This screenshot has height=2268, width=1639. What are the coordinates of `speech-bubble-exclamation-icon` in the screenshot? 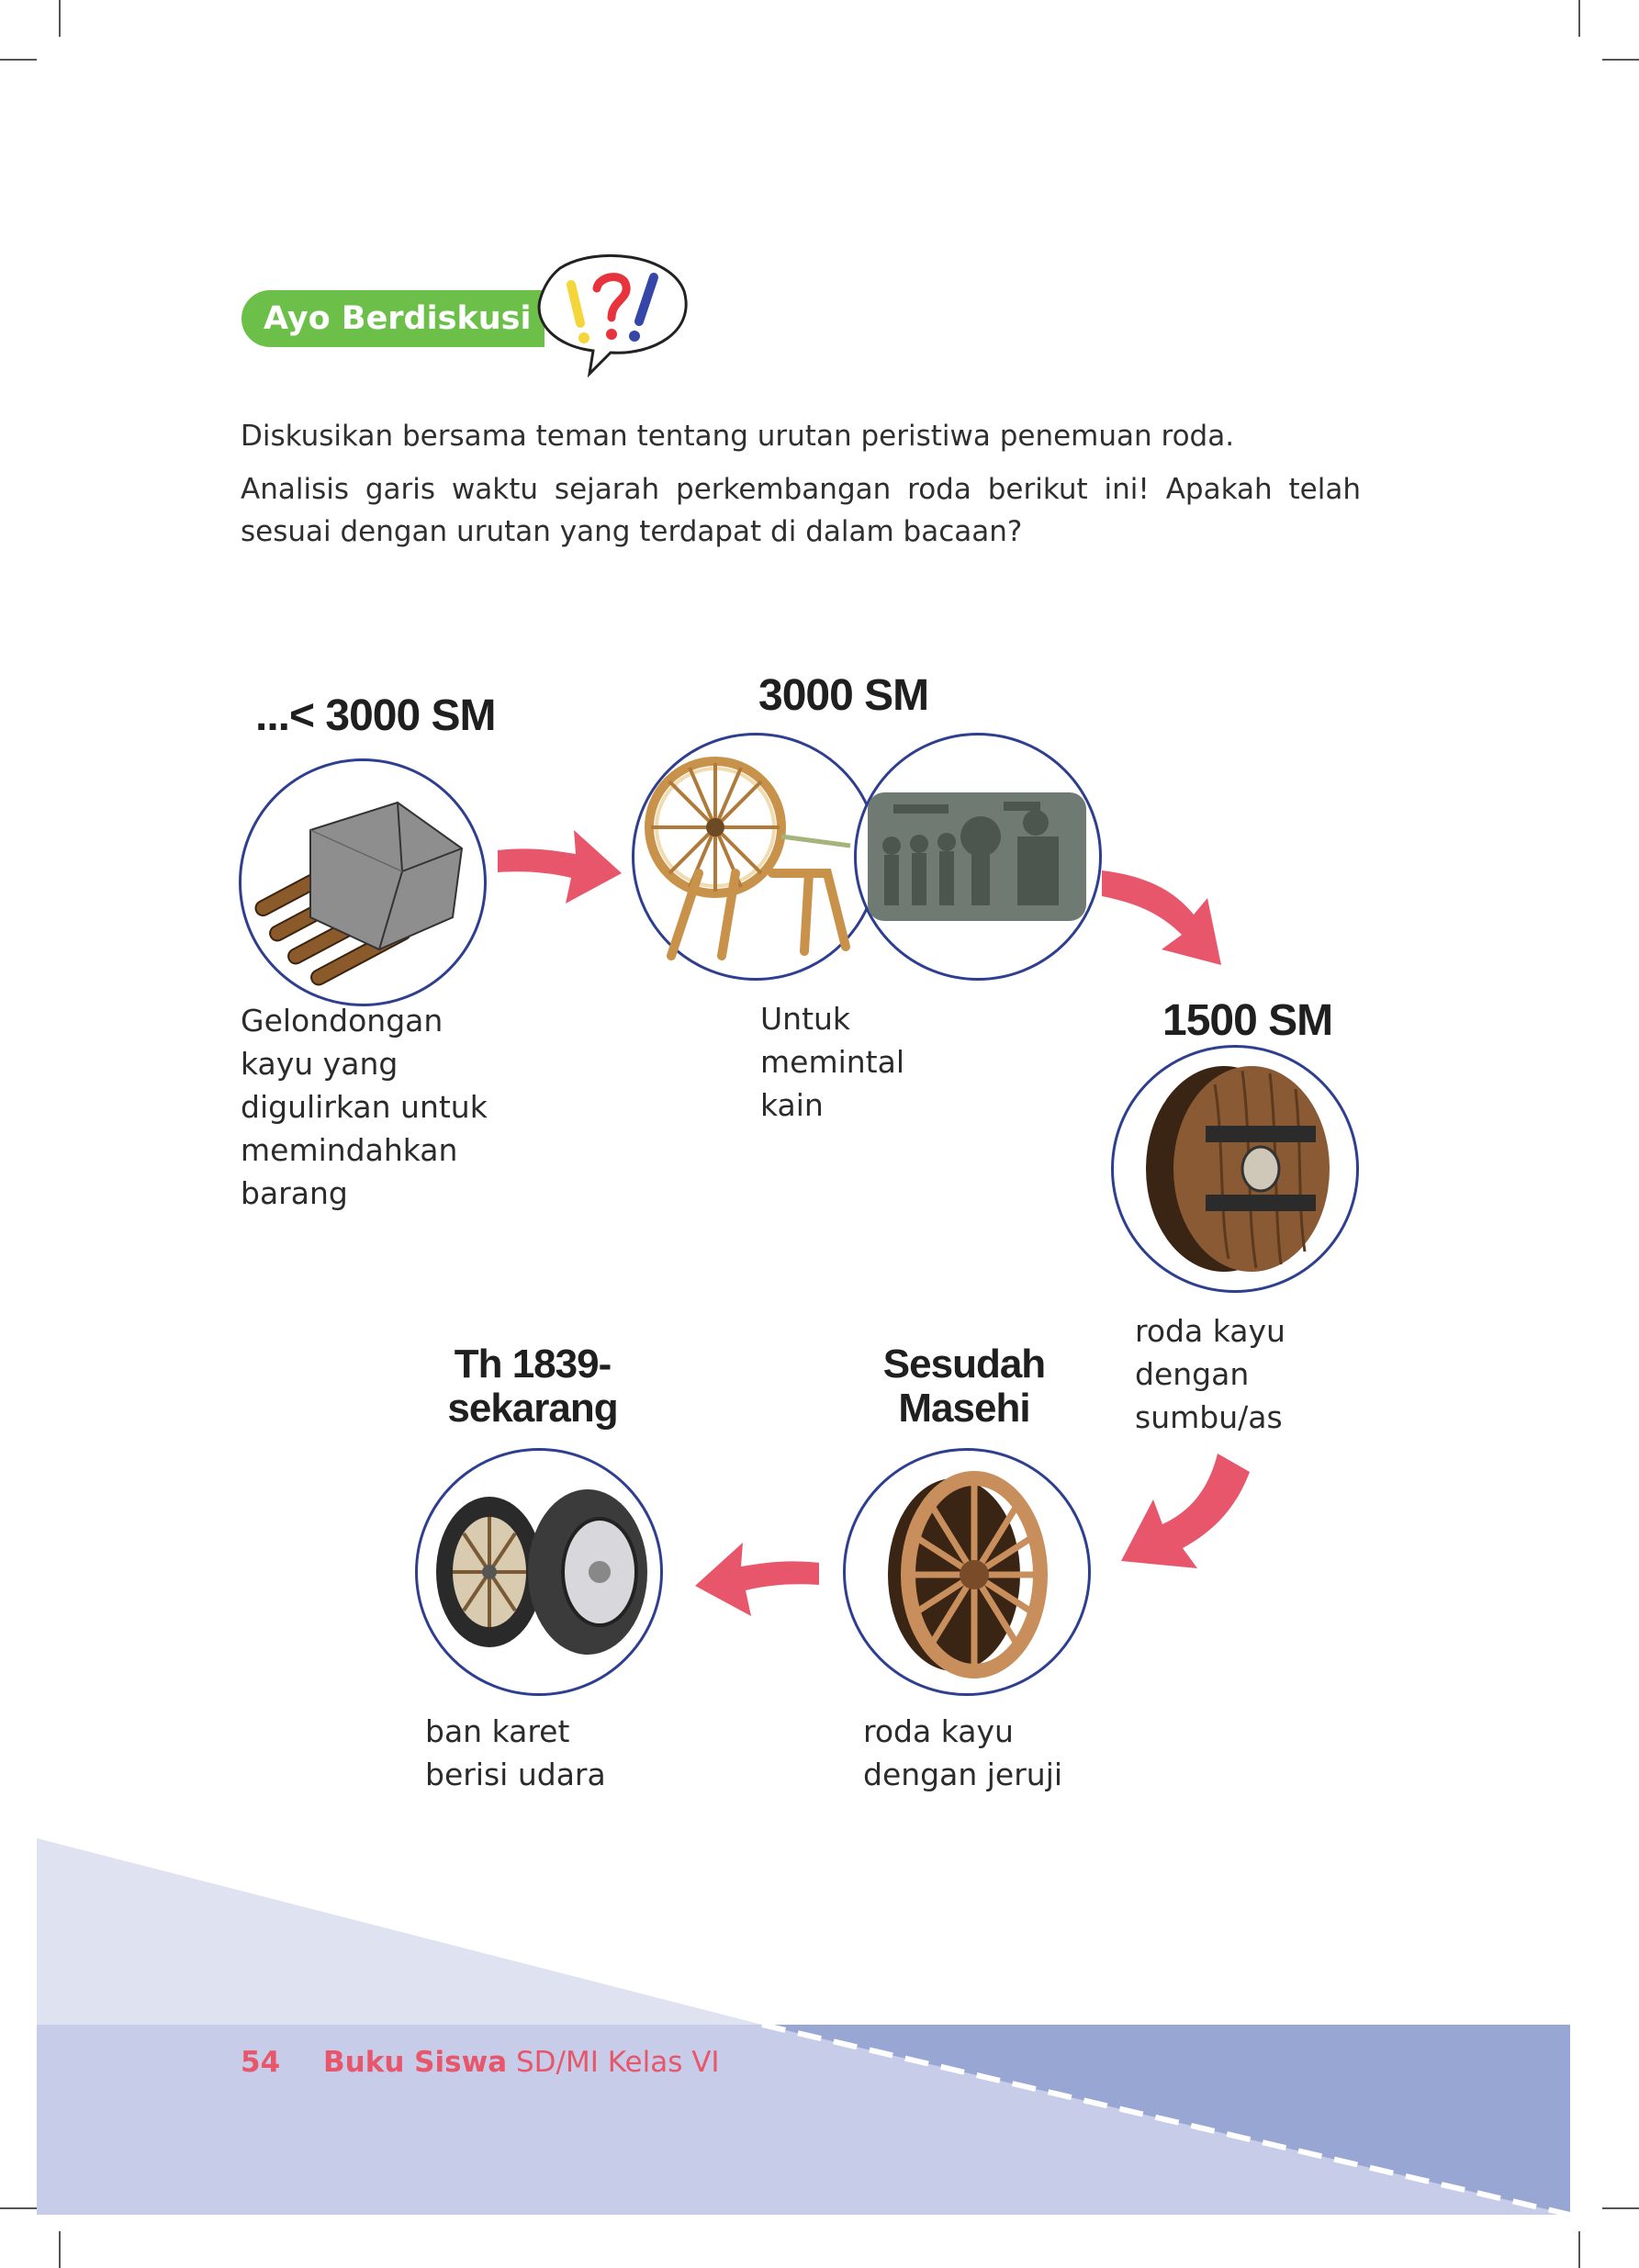 It's located at (612, 315).